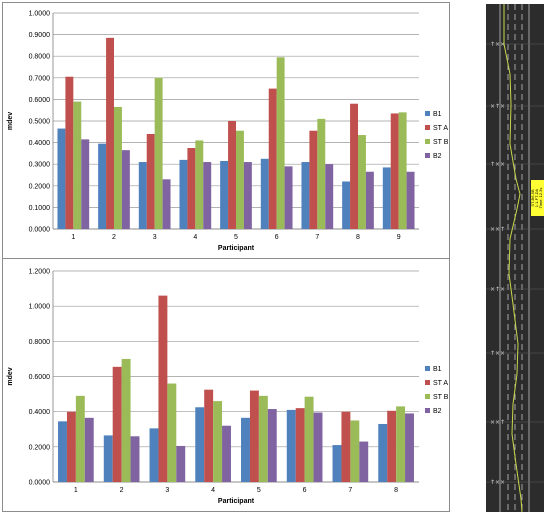  I want to click on chart-1-bar-b1-p2, so click(108, 458).